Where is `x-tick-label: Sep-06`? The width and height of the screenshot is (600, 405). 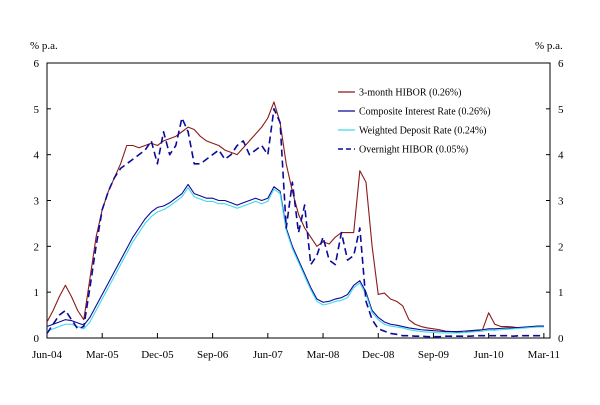
x-tick-label: Sep-06 is located at coordinates (213, 355).